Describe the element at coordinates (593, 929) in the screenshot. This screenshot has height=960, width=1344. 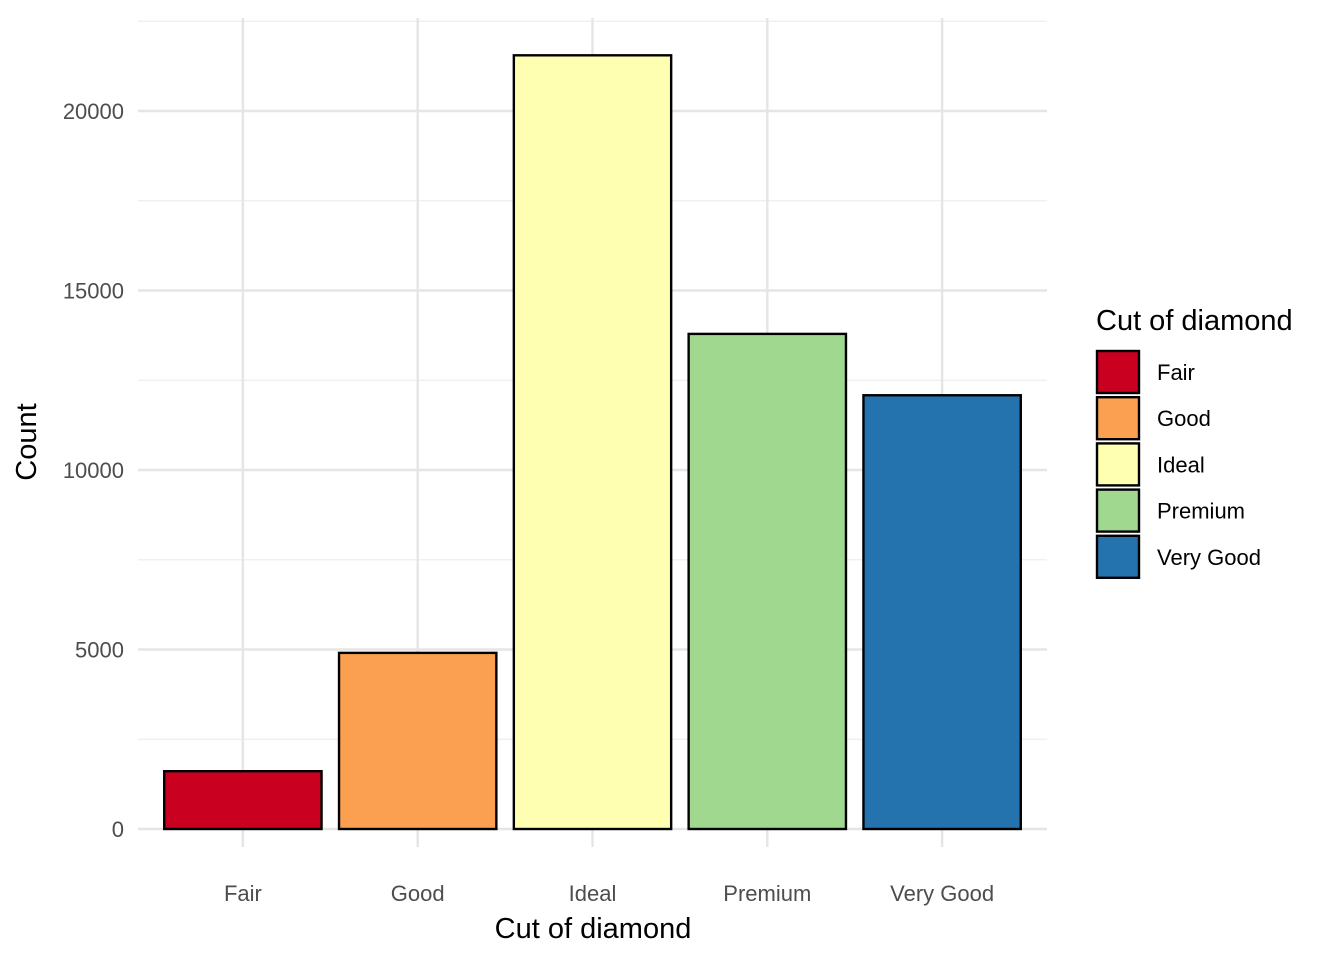
I see `x-axis-title: Cut of diamond` at that location.